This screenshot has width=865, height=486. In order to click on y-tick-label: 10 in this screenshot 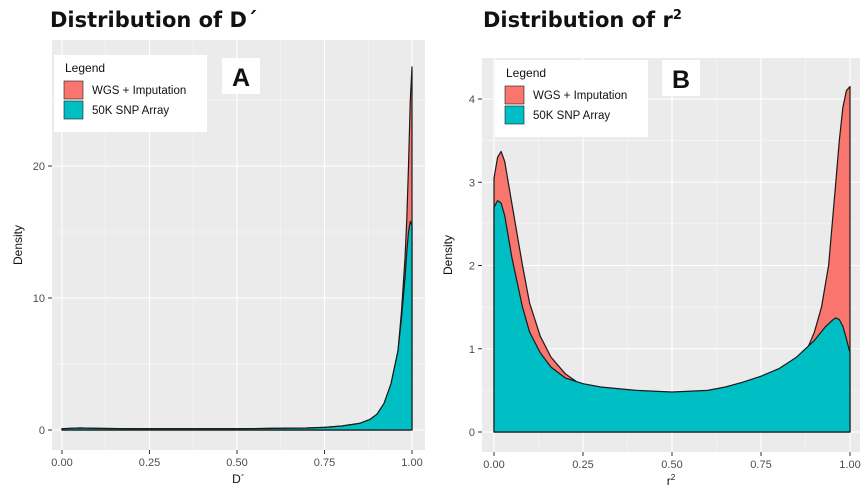, I will do `click(39, 299)`.